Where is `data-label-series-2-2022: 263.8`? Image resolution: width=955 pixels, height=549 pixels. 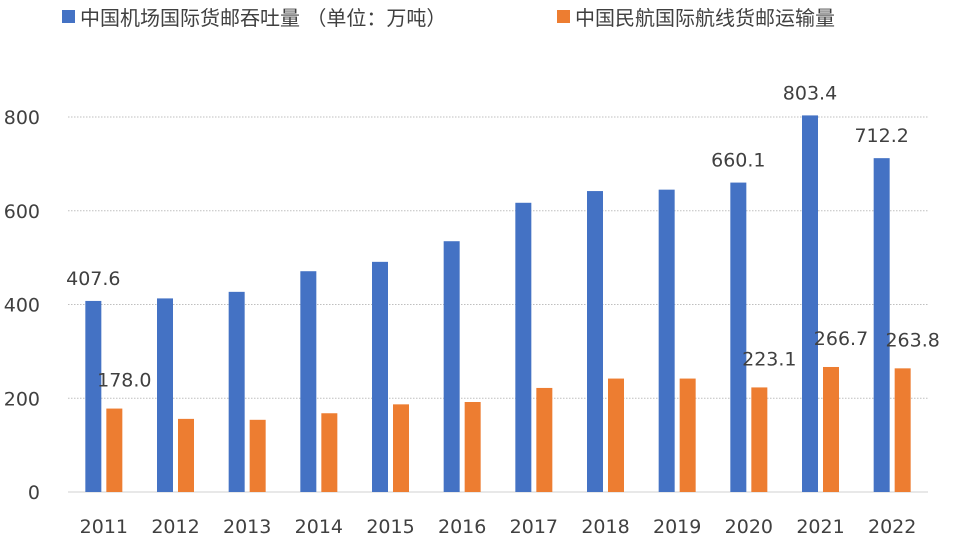
data-label-series-2-2022: 263.8 is located at coordinates (912, 340).